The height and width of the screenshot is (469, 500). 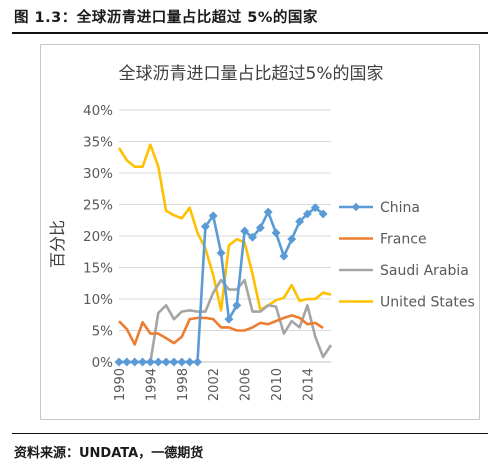 What do you see at coordinates (103, 332) in the screenshot?
I see `y-tick-label: 5%` at bounding box center [103, 332].